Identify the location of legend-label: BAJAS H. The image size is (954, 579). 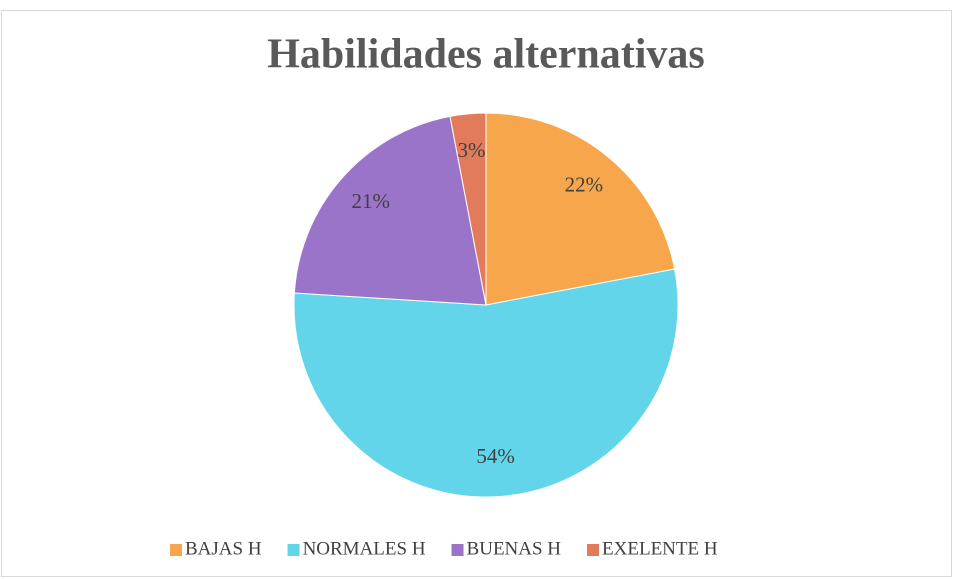
(223, 548).